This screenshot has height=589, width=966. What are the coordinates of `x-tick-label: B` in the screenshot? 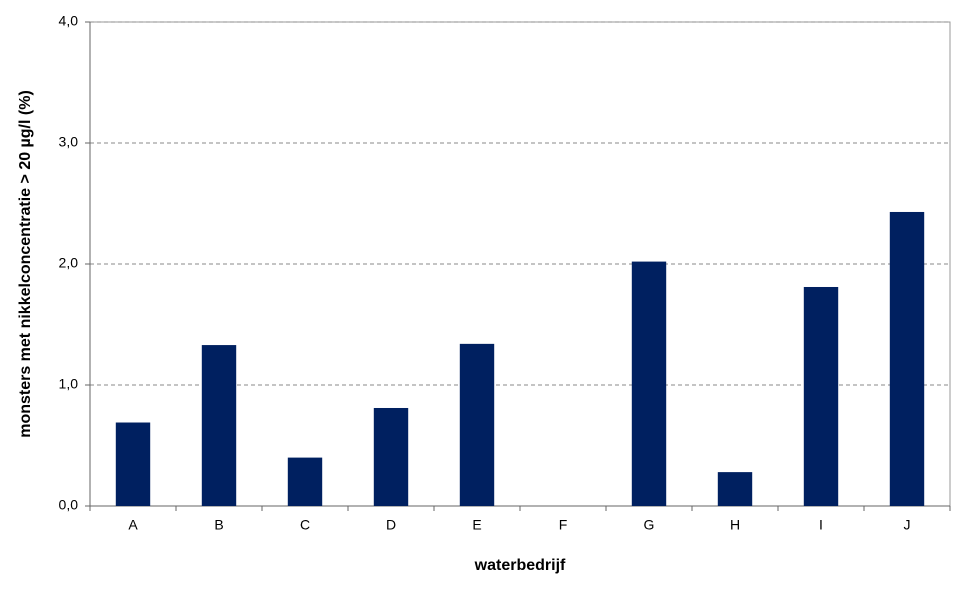 It's located at (218, 525).